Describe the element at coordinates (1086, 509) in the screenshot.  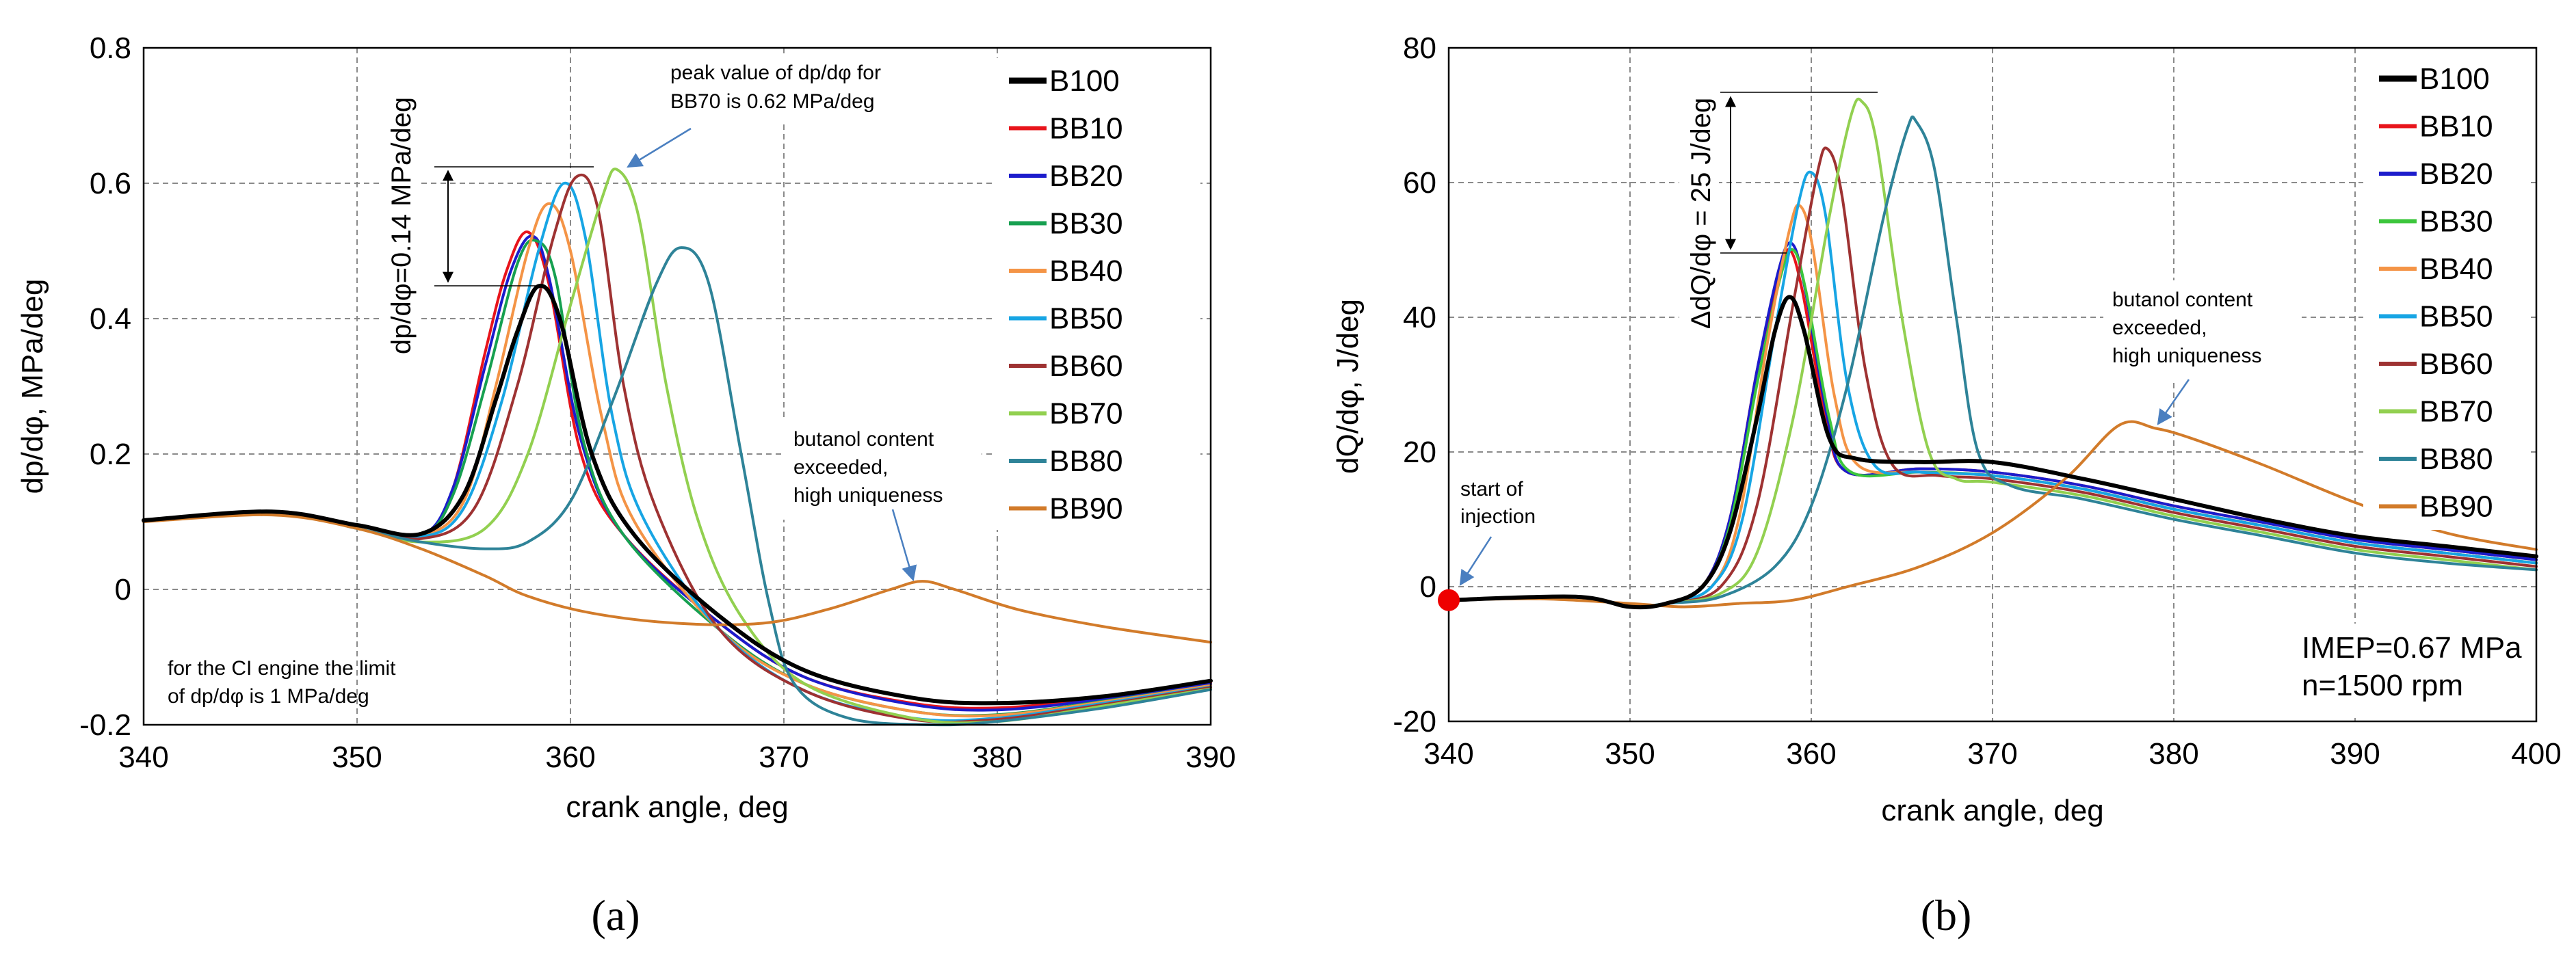
I see `chart-a-legend-label-bb90: BB90` at that location.